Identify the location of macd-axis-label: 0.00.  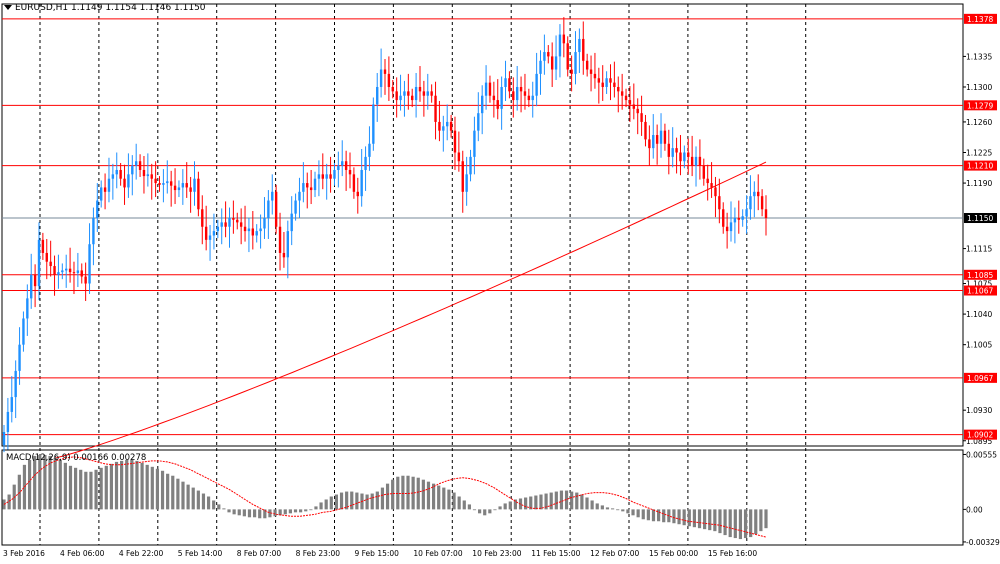
(974, 509).